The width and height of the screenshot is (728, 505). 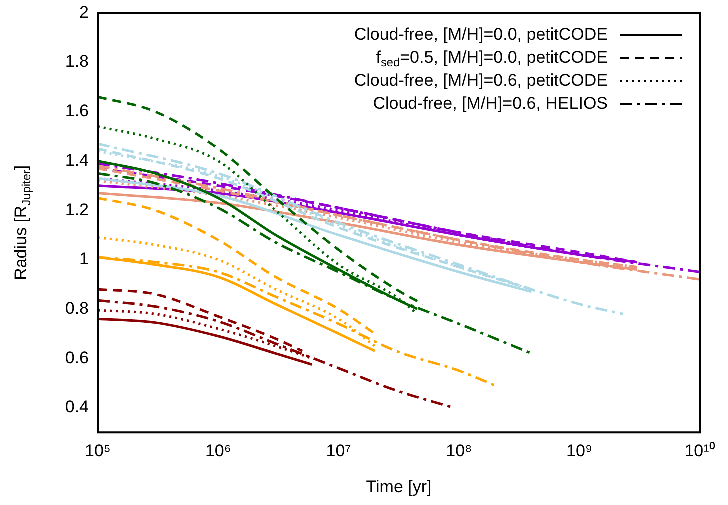 What do you see at coordinates (77, 62) in the screenshot?
I see `y-tick-label: 1.8` at bounding box center [77, 62].